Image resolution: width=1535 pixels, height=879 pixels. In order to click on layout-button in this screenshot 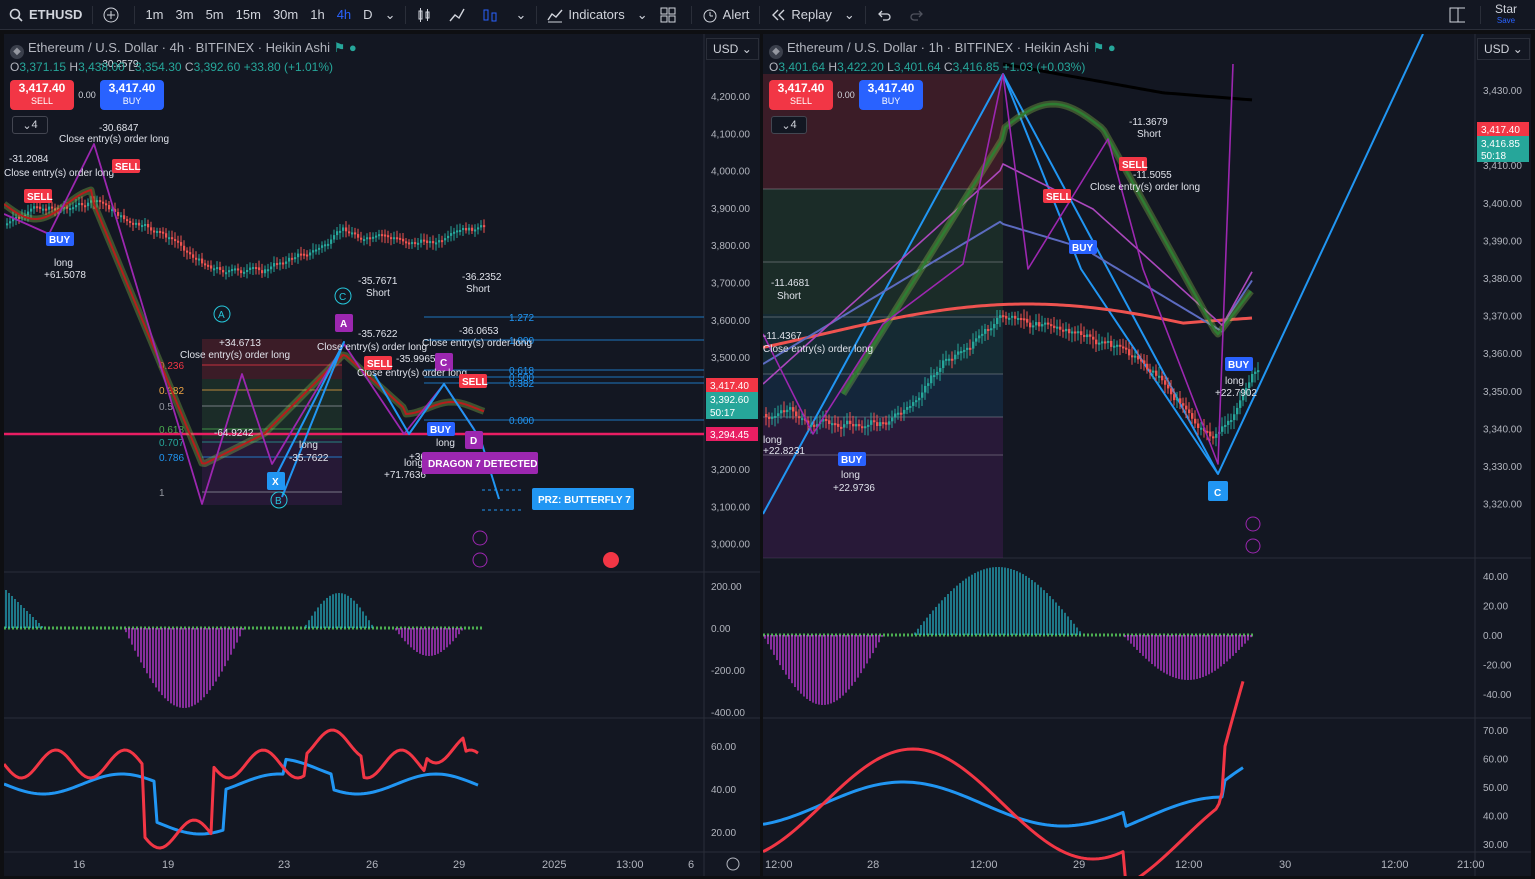, I will do `click(1459, 15)`.